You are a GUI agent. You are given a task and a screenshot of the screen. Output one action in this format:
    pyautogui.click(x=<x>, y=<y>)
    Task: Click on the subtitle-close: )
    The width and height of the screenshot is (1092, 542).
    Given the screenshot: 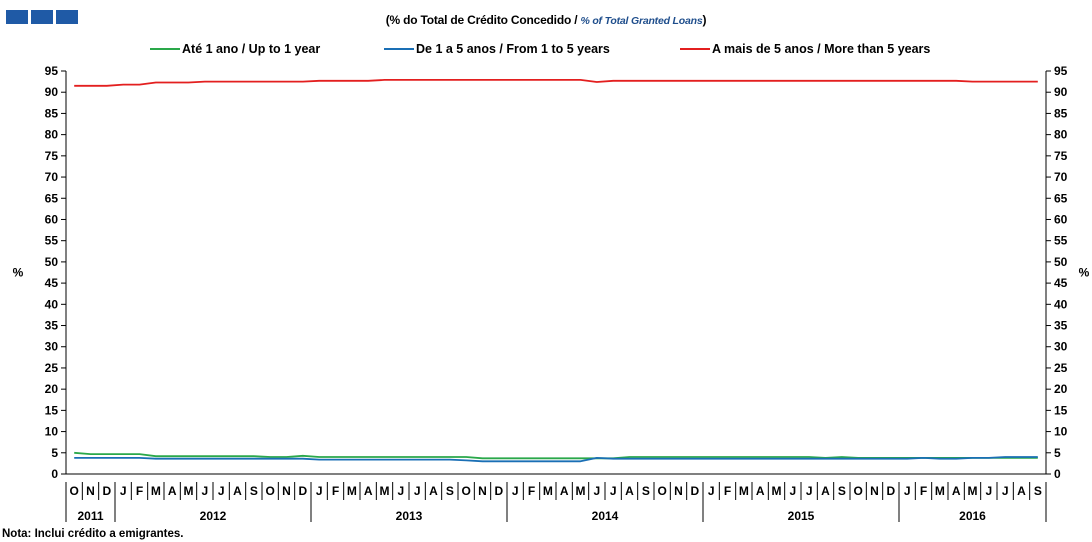 What is the action you would take?
    pyautogui.click(x=704, y=20)
    